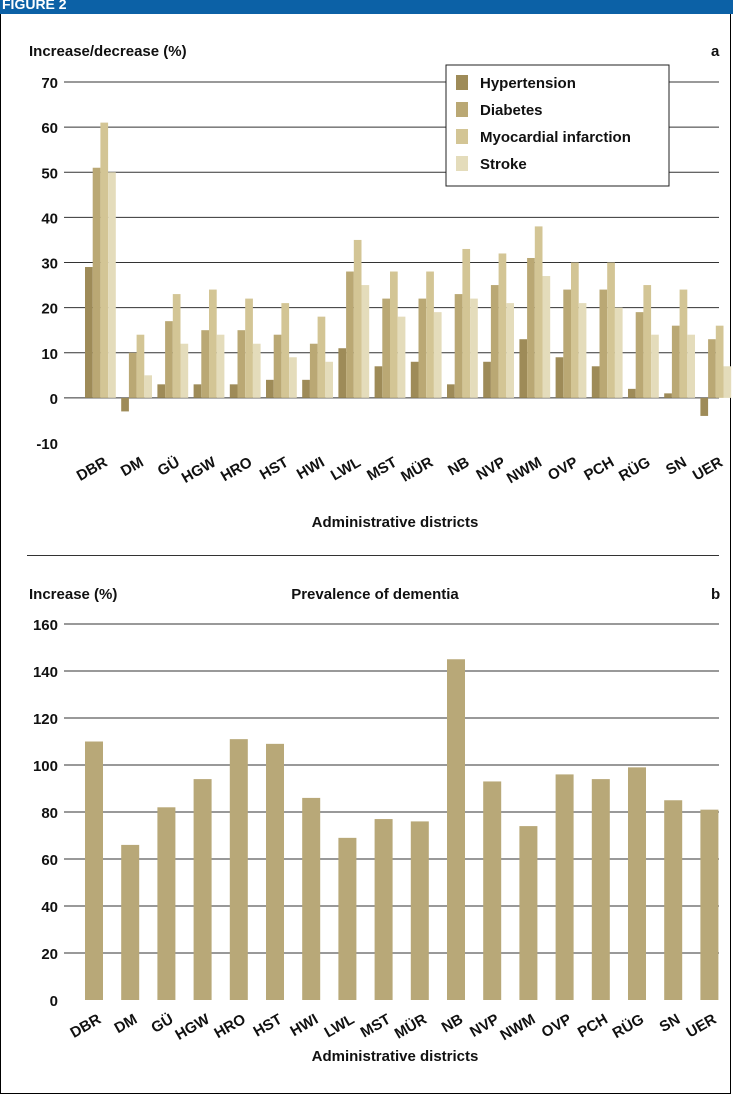 The image size is (733, 1096). I want to click on a-bar-hst-hypertension, so click(270, 388).